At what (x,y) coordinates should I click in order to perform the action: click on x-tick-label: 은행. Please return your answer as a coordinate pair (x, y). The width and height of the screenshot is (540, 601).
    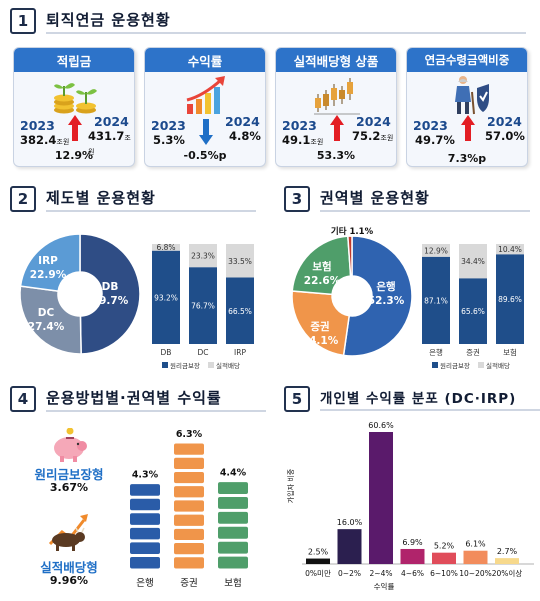
    Looking at the image, I should click on (144, 583).